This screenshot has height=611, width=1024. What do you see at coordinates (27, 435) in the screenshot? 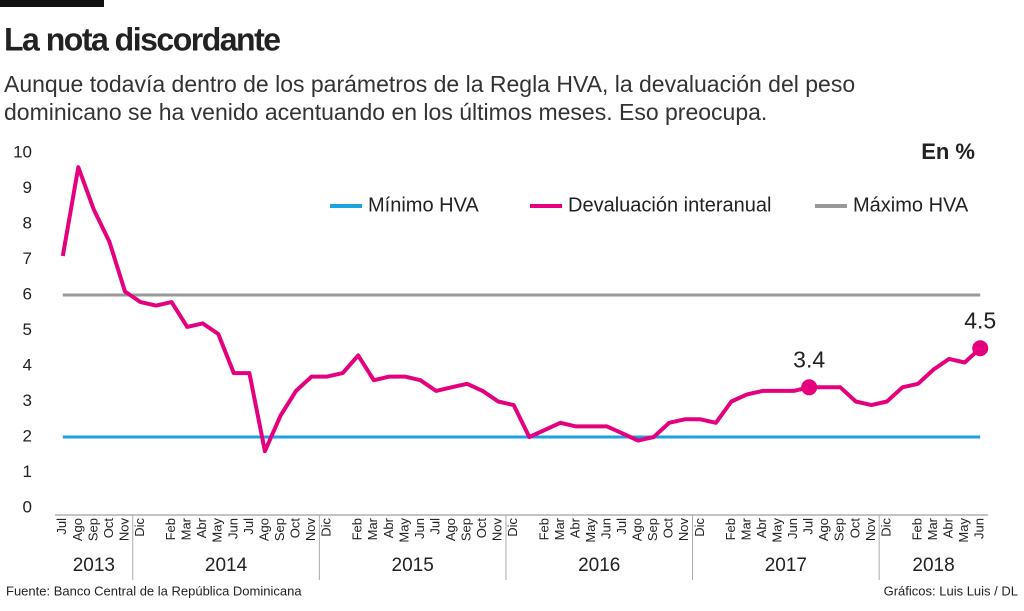
I see `y-tick-label: 2` at bounding box center [27, 435].